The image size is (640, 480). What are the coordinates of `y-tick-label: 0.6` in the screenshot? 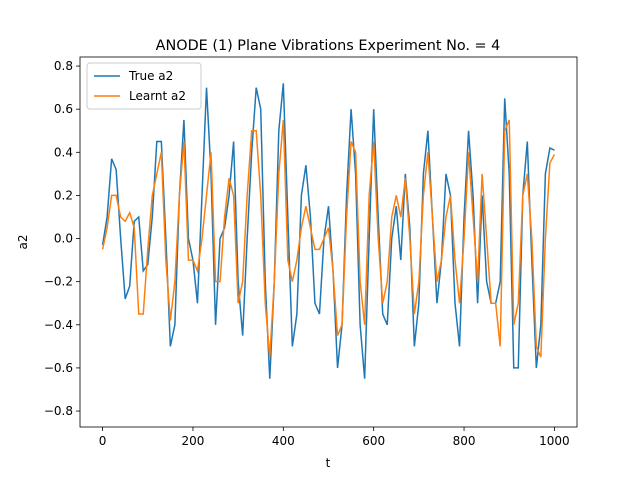 It's located at (63, 109).